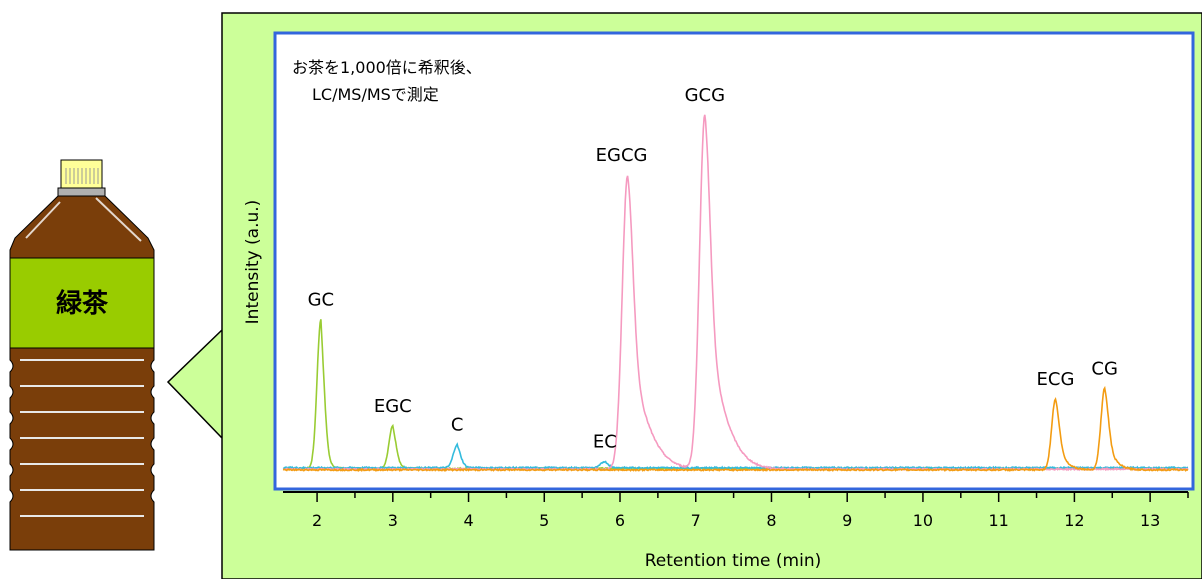 This screenshot has width=1202, height=579. What do you see at coordinates (82, 438) in the screenshot?
I see `bottle-ribs` at bounding box center [82, 438].